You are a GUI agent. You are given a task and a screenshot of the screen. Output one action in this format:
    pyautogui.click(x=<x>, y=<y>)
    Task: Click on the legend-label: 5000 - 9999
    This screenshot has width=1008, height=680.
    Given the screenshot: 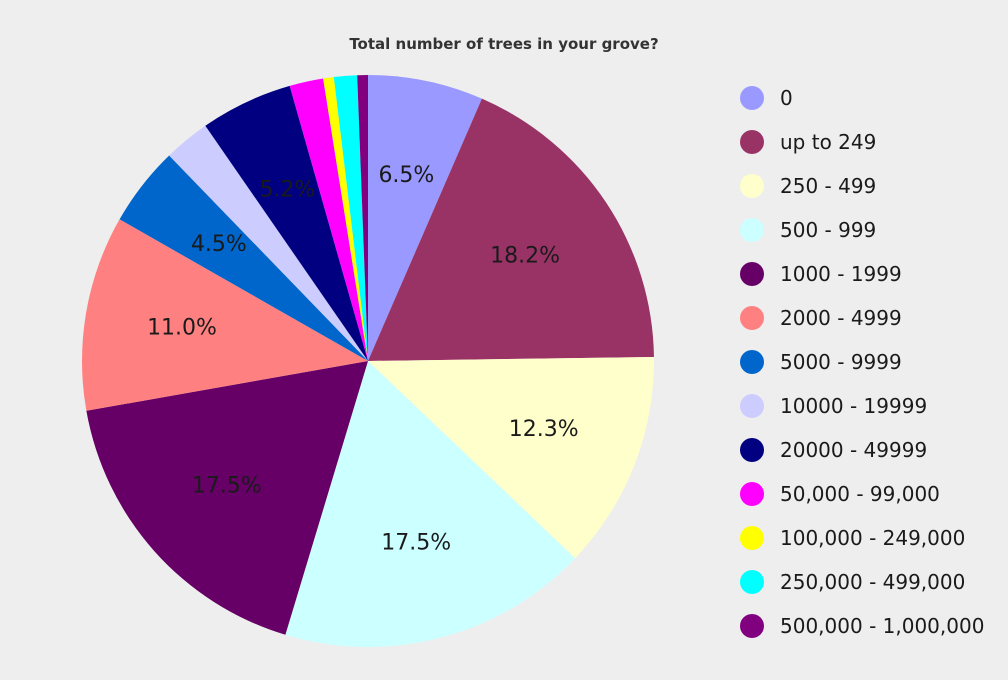 What is the action you would take?
    pyautogui.click(x=841, y=362)
    